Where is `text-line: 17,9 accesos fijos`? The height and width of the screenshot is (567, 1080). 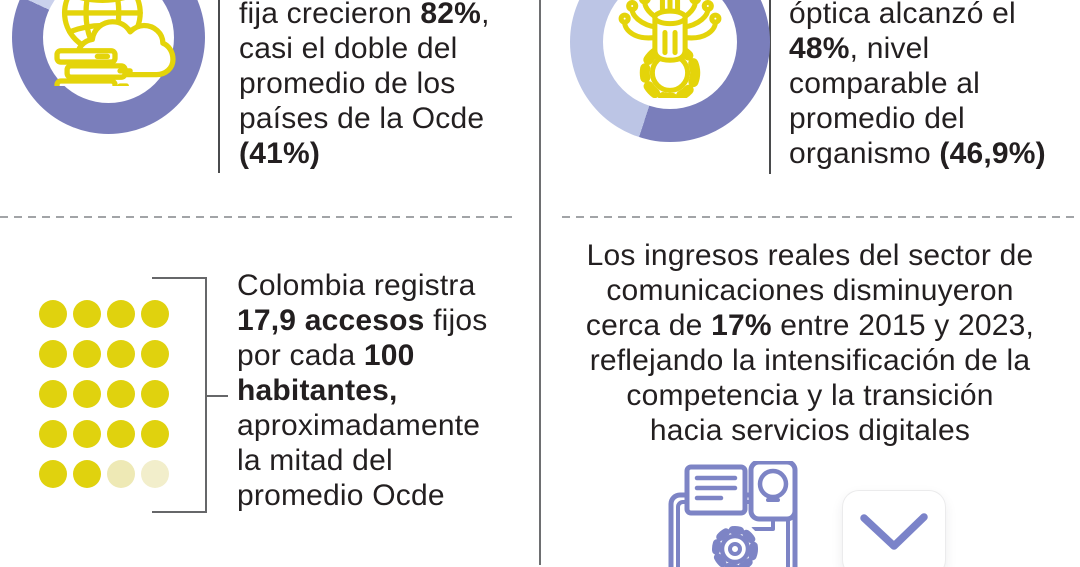
text-line: 17,9 accesos fijos is located at coordinates (362, 320).